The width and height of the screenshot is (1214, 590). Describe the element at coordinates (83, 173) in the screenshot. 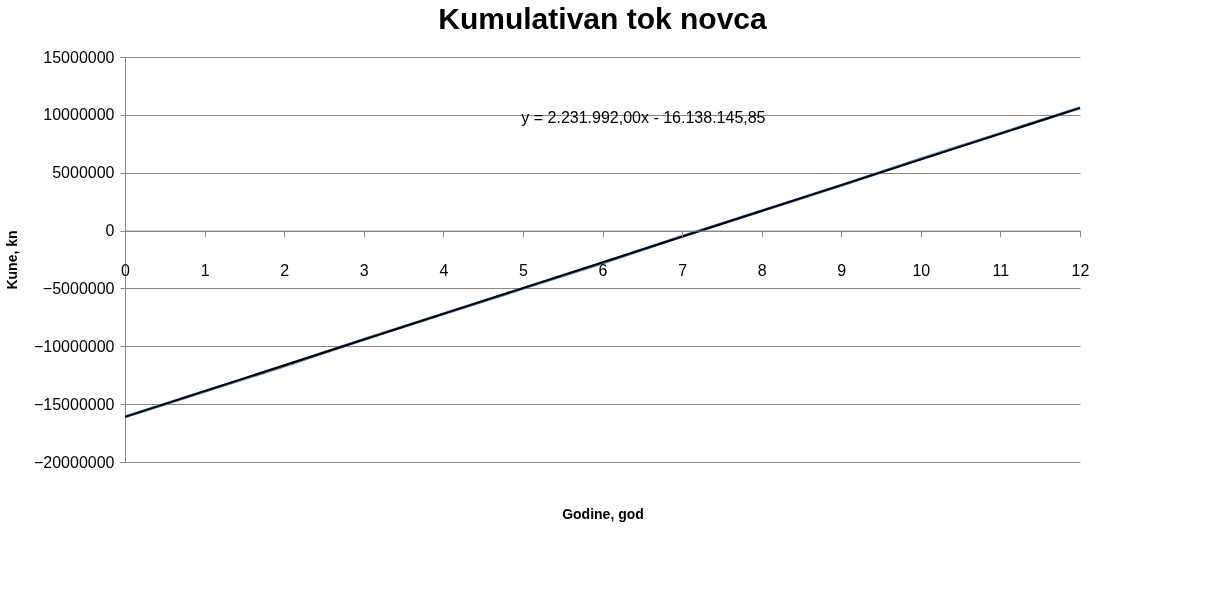

I see `y-tick-label: 5000000` at that location.